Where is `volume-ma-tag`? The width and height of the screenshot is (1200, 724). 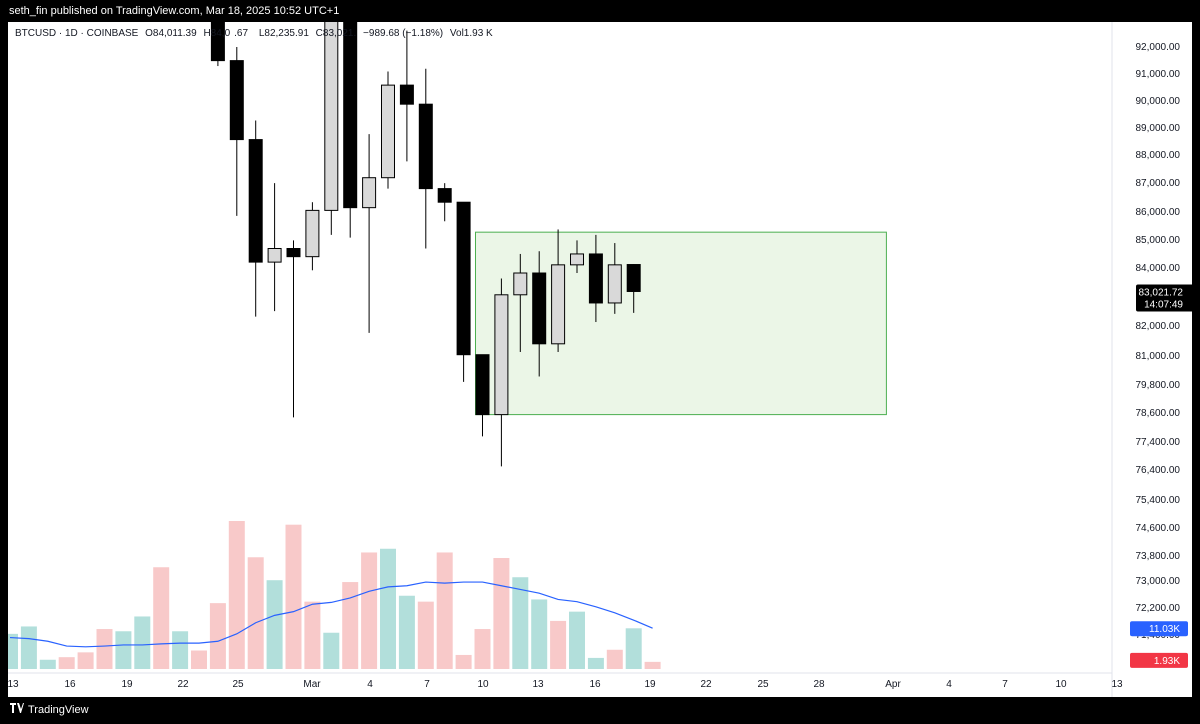
volume-ma-tag is located at coordinates (1159, 629).